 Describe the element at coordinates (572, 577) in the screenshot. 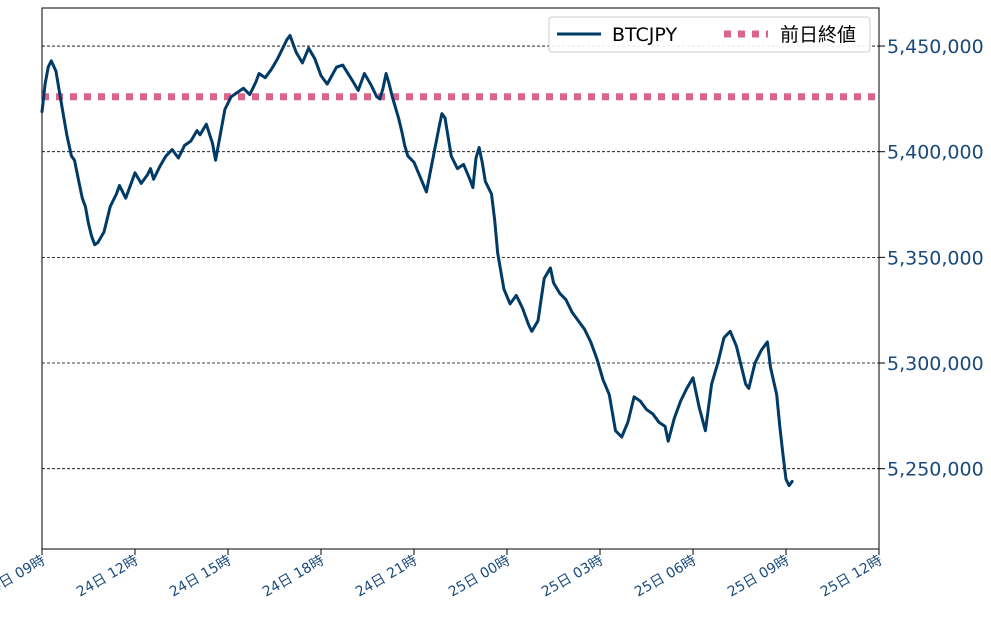

I see `x-tick-label: 25日 03時` at that location.